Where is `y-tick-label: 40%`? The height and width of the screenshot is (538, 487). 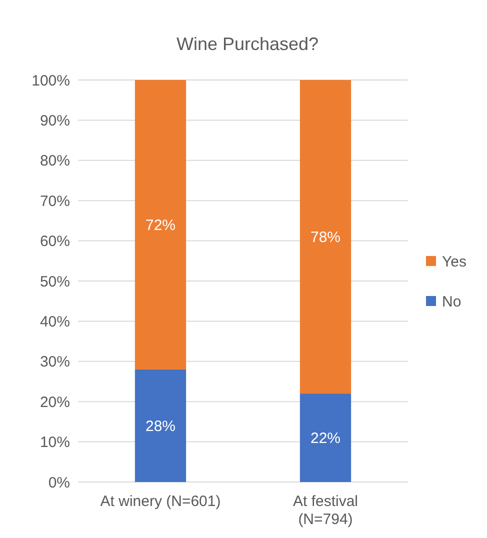
y-tick-label: 40% is located at coordinates (55, 321).